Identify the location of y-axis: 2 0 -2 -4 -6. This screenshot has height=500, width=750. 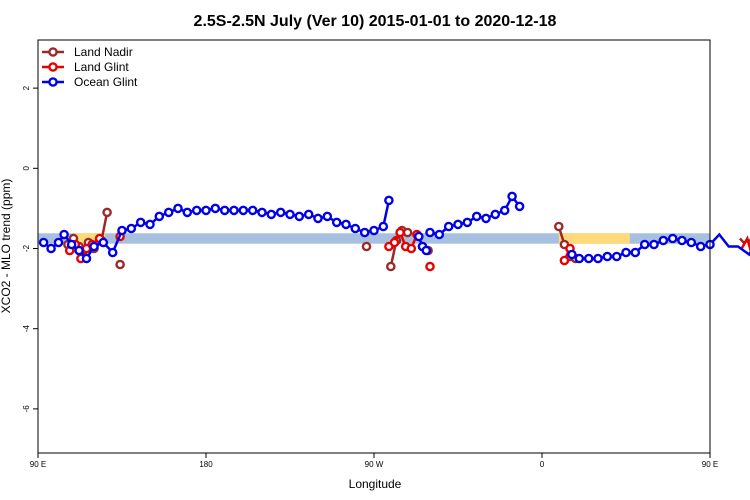
(30, 248).